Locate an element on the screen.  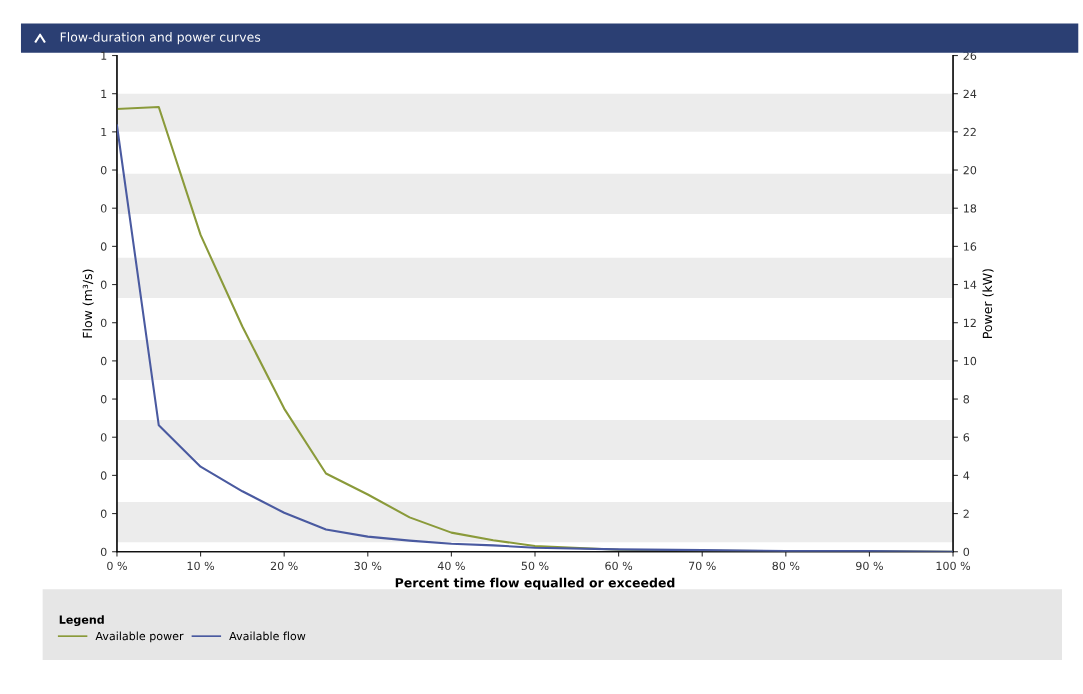
x-tick-label: 80 % is located at coordinates (786, 566).